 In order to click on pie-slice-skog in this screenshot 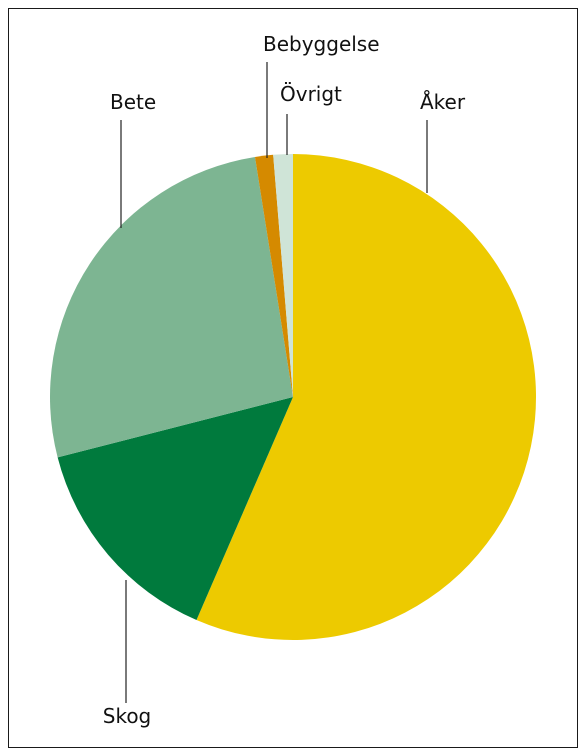, I will do `click(175, 509)`.